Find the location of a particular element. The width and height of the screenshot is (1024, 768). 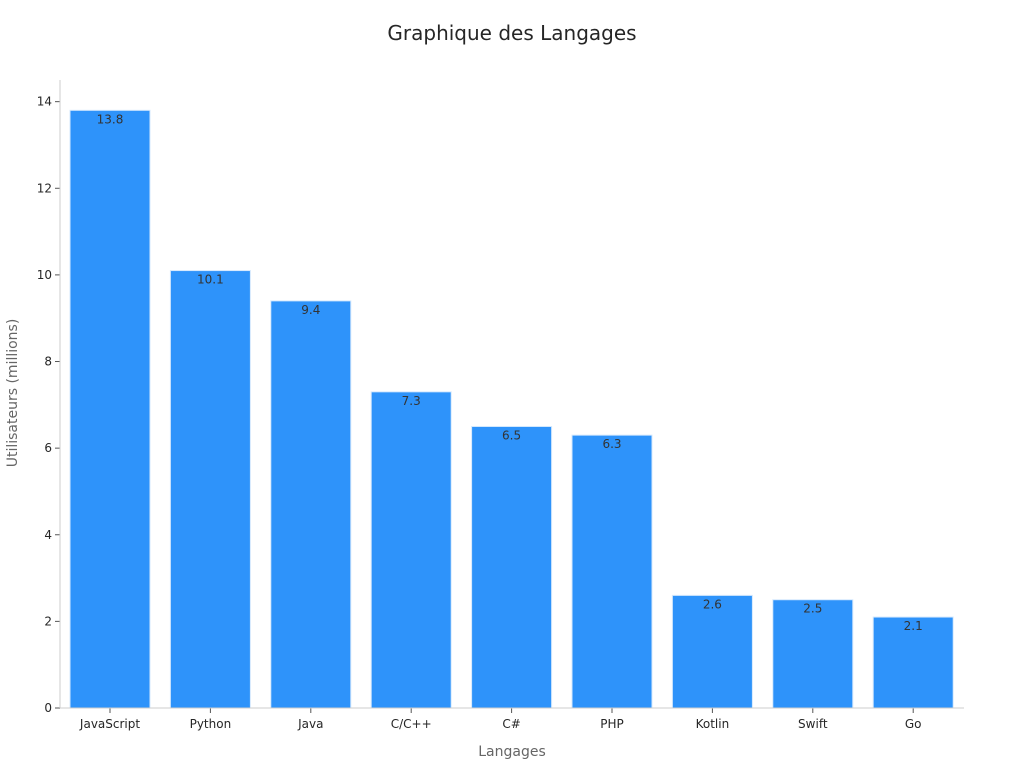

y-tick-label: 8 is located at coordinates (48, 362).